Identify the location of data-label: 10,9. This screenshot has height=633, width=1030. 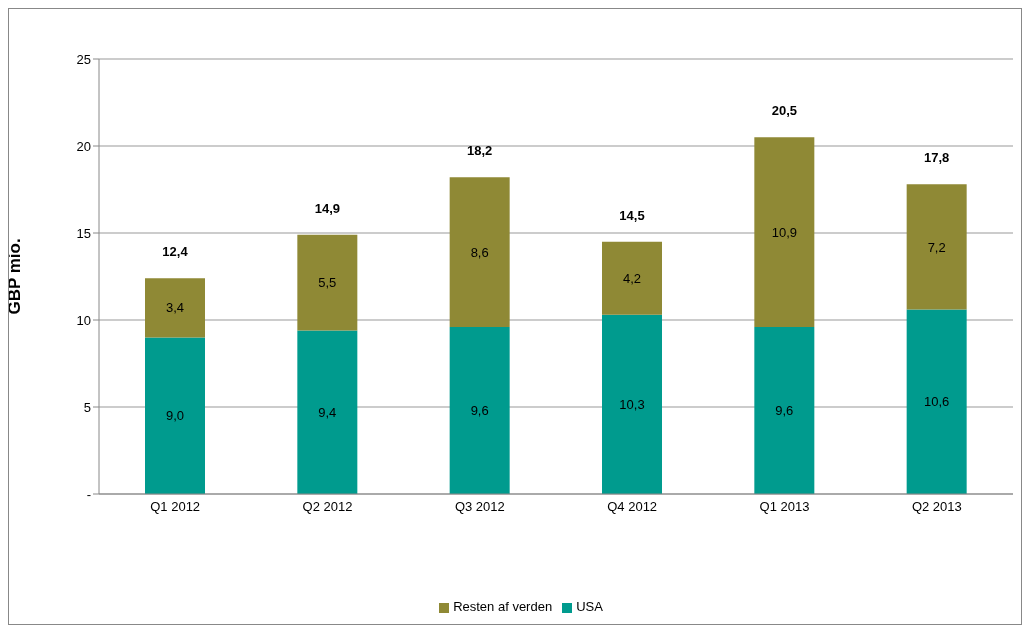
(784, 232).